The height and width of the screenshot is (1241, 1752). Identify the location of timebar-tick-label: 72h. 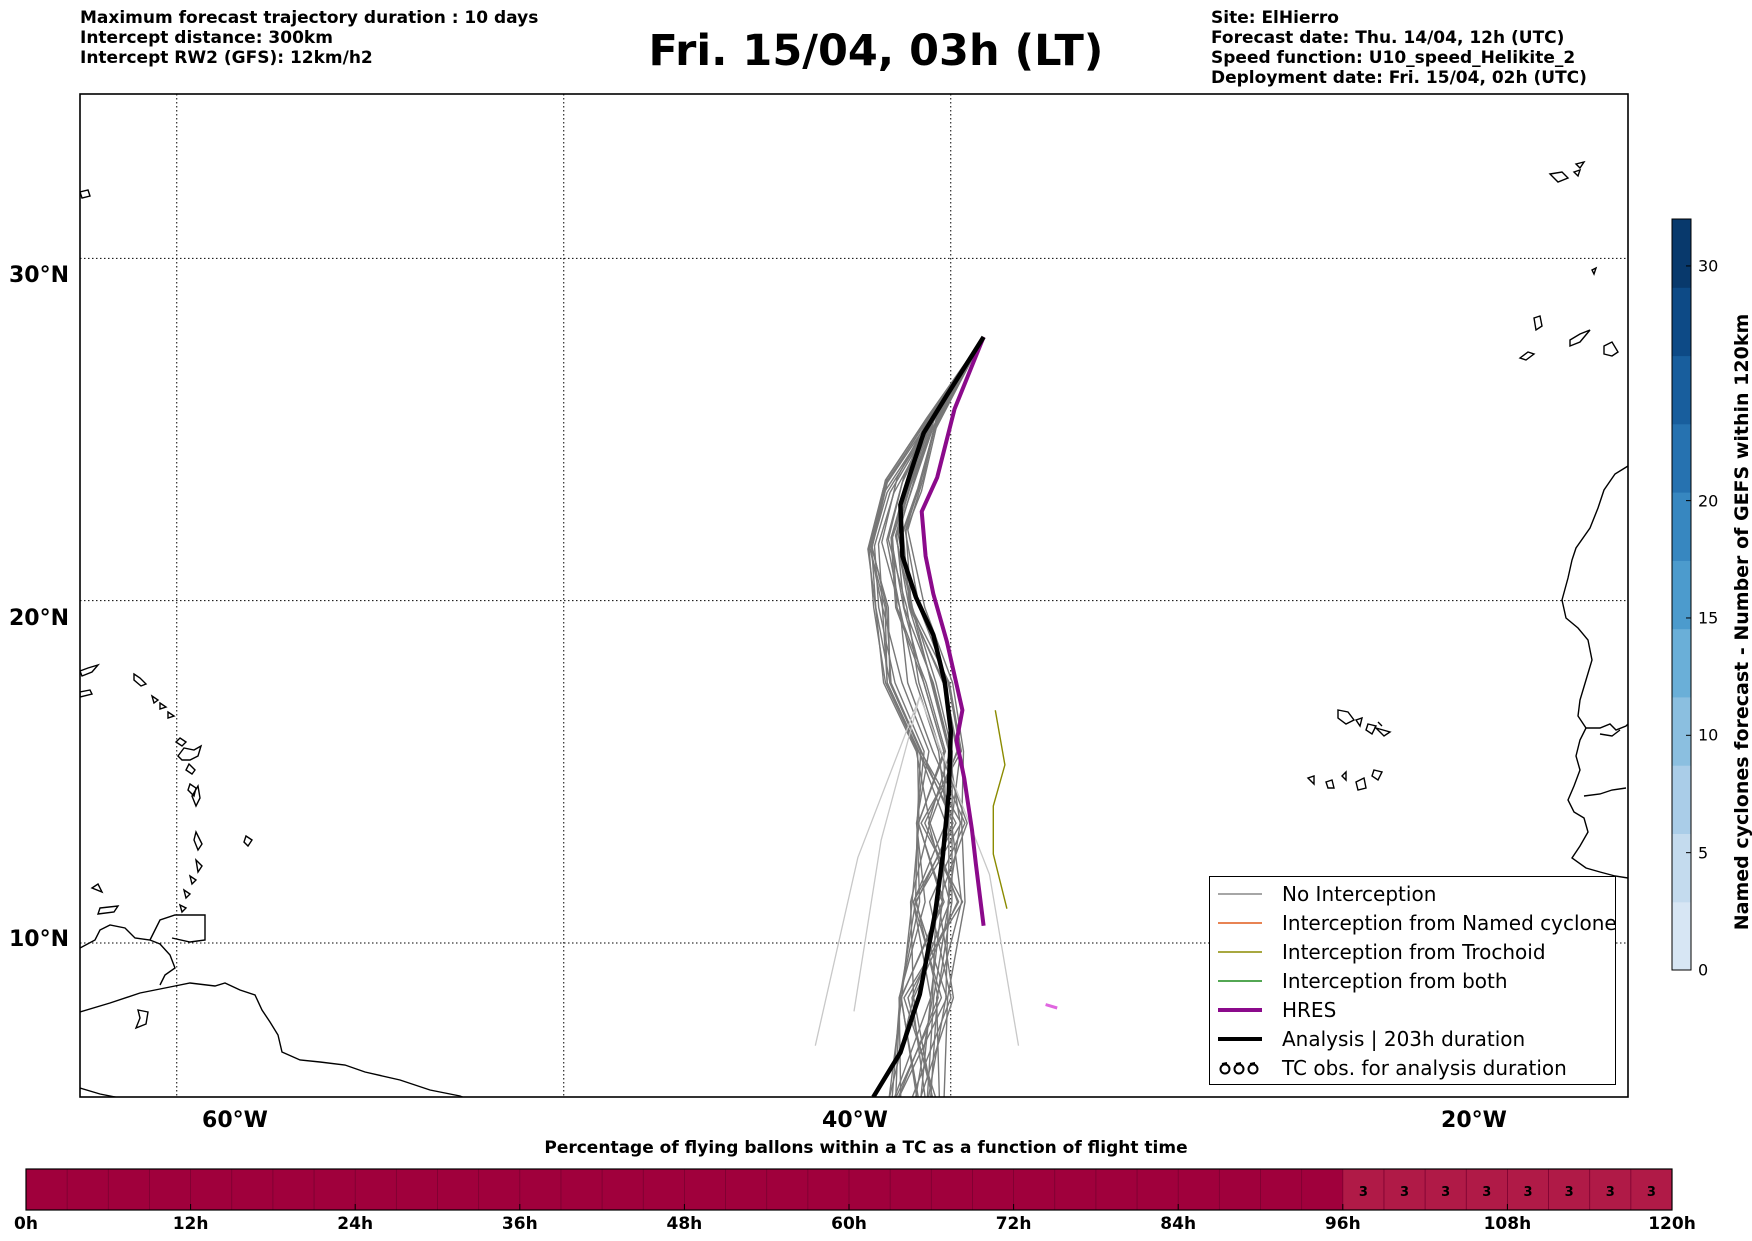
(1013, 1224).